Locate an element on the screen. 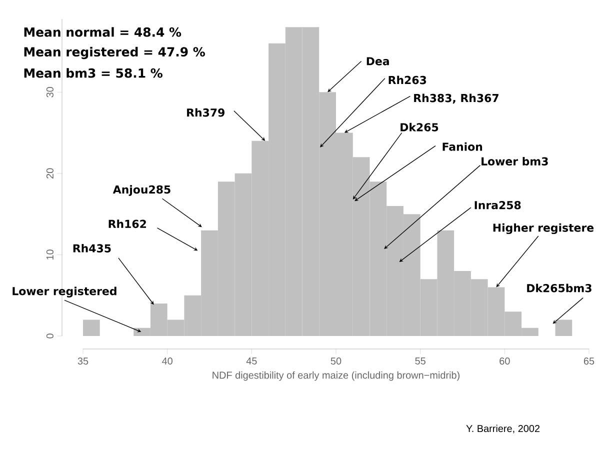  annotation: Rh379 is located at coordinates (205, 112).